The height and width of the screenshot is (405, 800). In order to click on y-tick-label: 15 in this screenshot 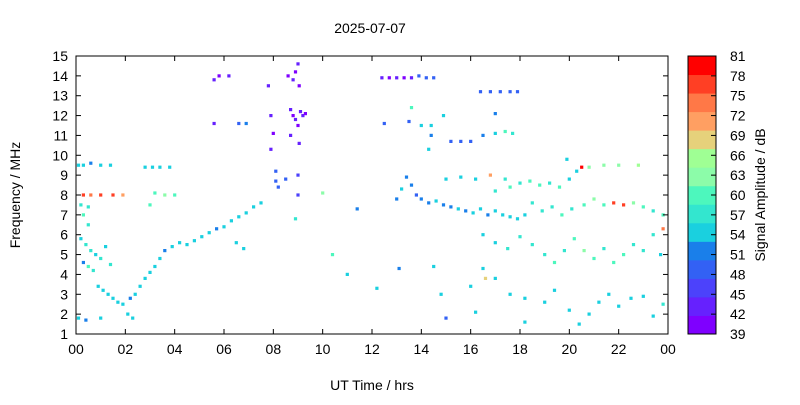, I will do `click(60, 56)`.